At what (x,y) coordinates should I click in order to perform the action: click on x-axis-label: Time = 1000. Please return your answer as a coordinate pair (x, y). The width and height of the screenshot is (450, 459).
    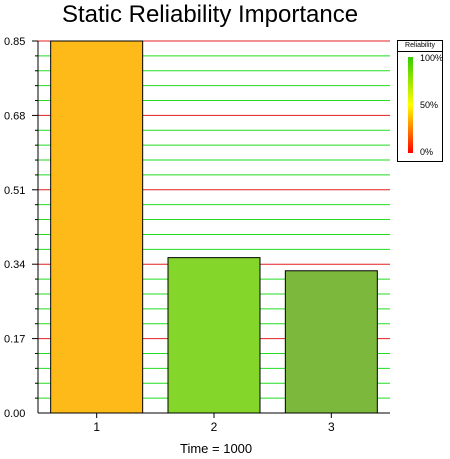
    Looking at the image, I should click on (216, 448).